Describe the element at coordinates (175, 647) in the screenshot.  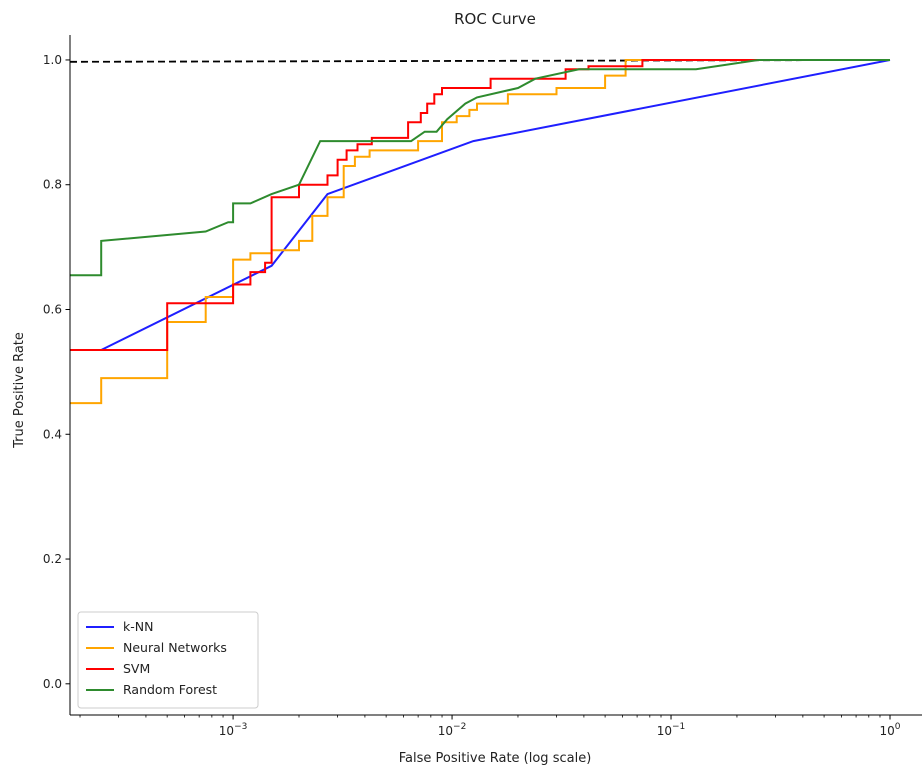
I see `legend-label: Neural Networks` at that location.